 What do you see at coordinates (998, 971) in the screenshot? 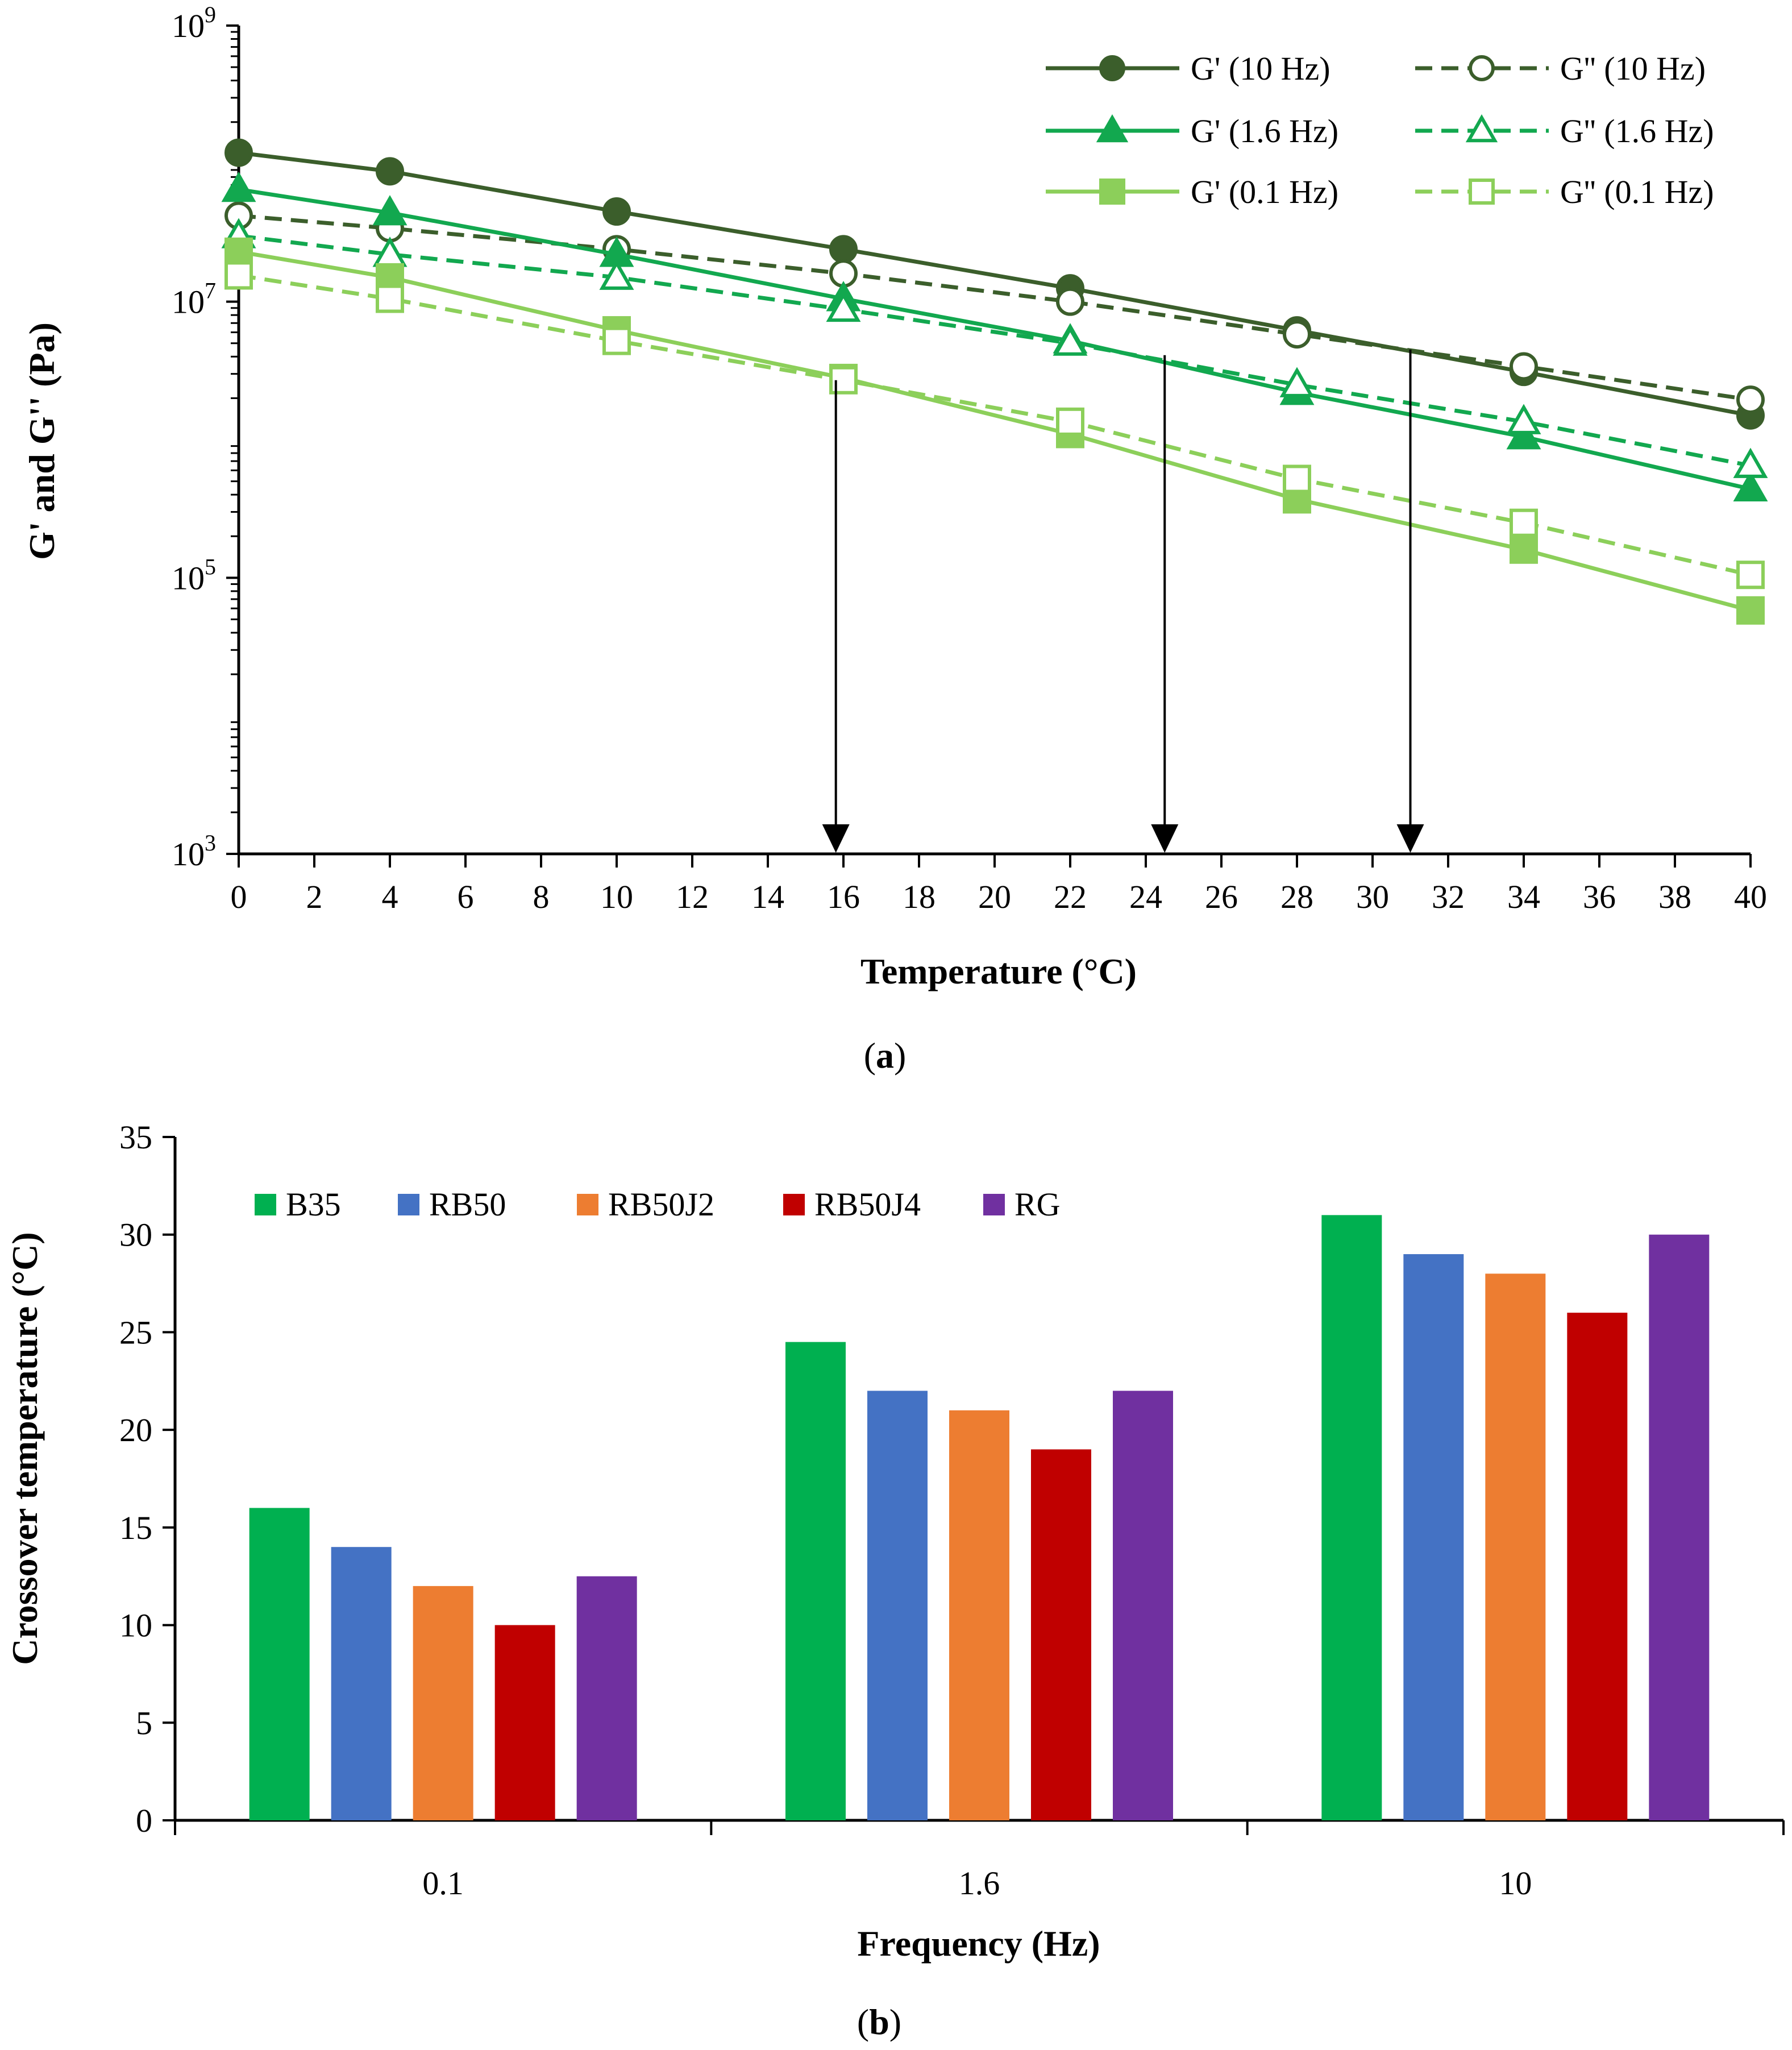
I see `panel-a-x-axis-title: Temperature (°C)` at bounding box center [998, 971].